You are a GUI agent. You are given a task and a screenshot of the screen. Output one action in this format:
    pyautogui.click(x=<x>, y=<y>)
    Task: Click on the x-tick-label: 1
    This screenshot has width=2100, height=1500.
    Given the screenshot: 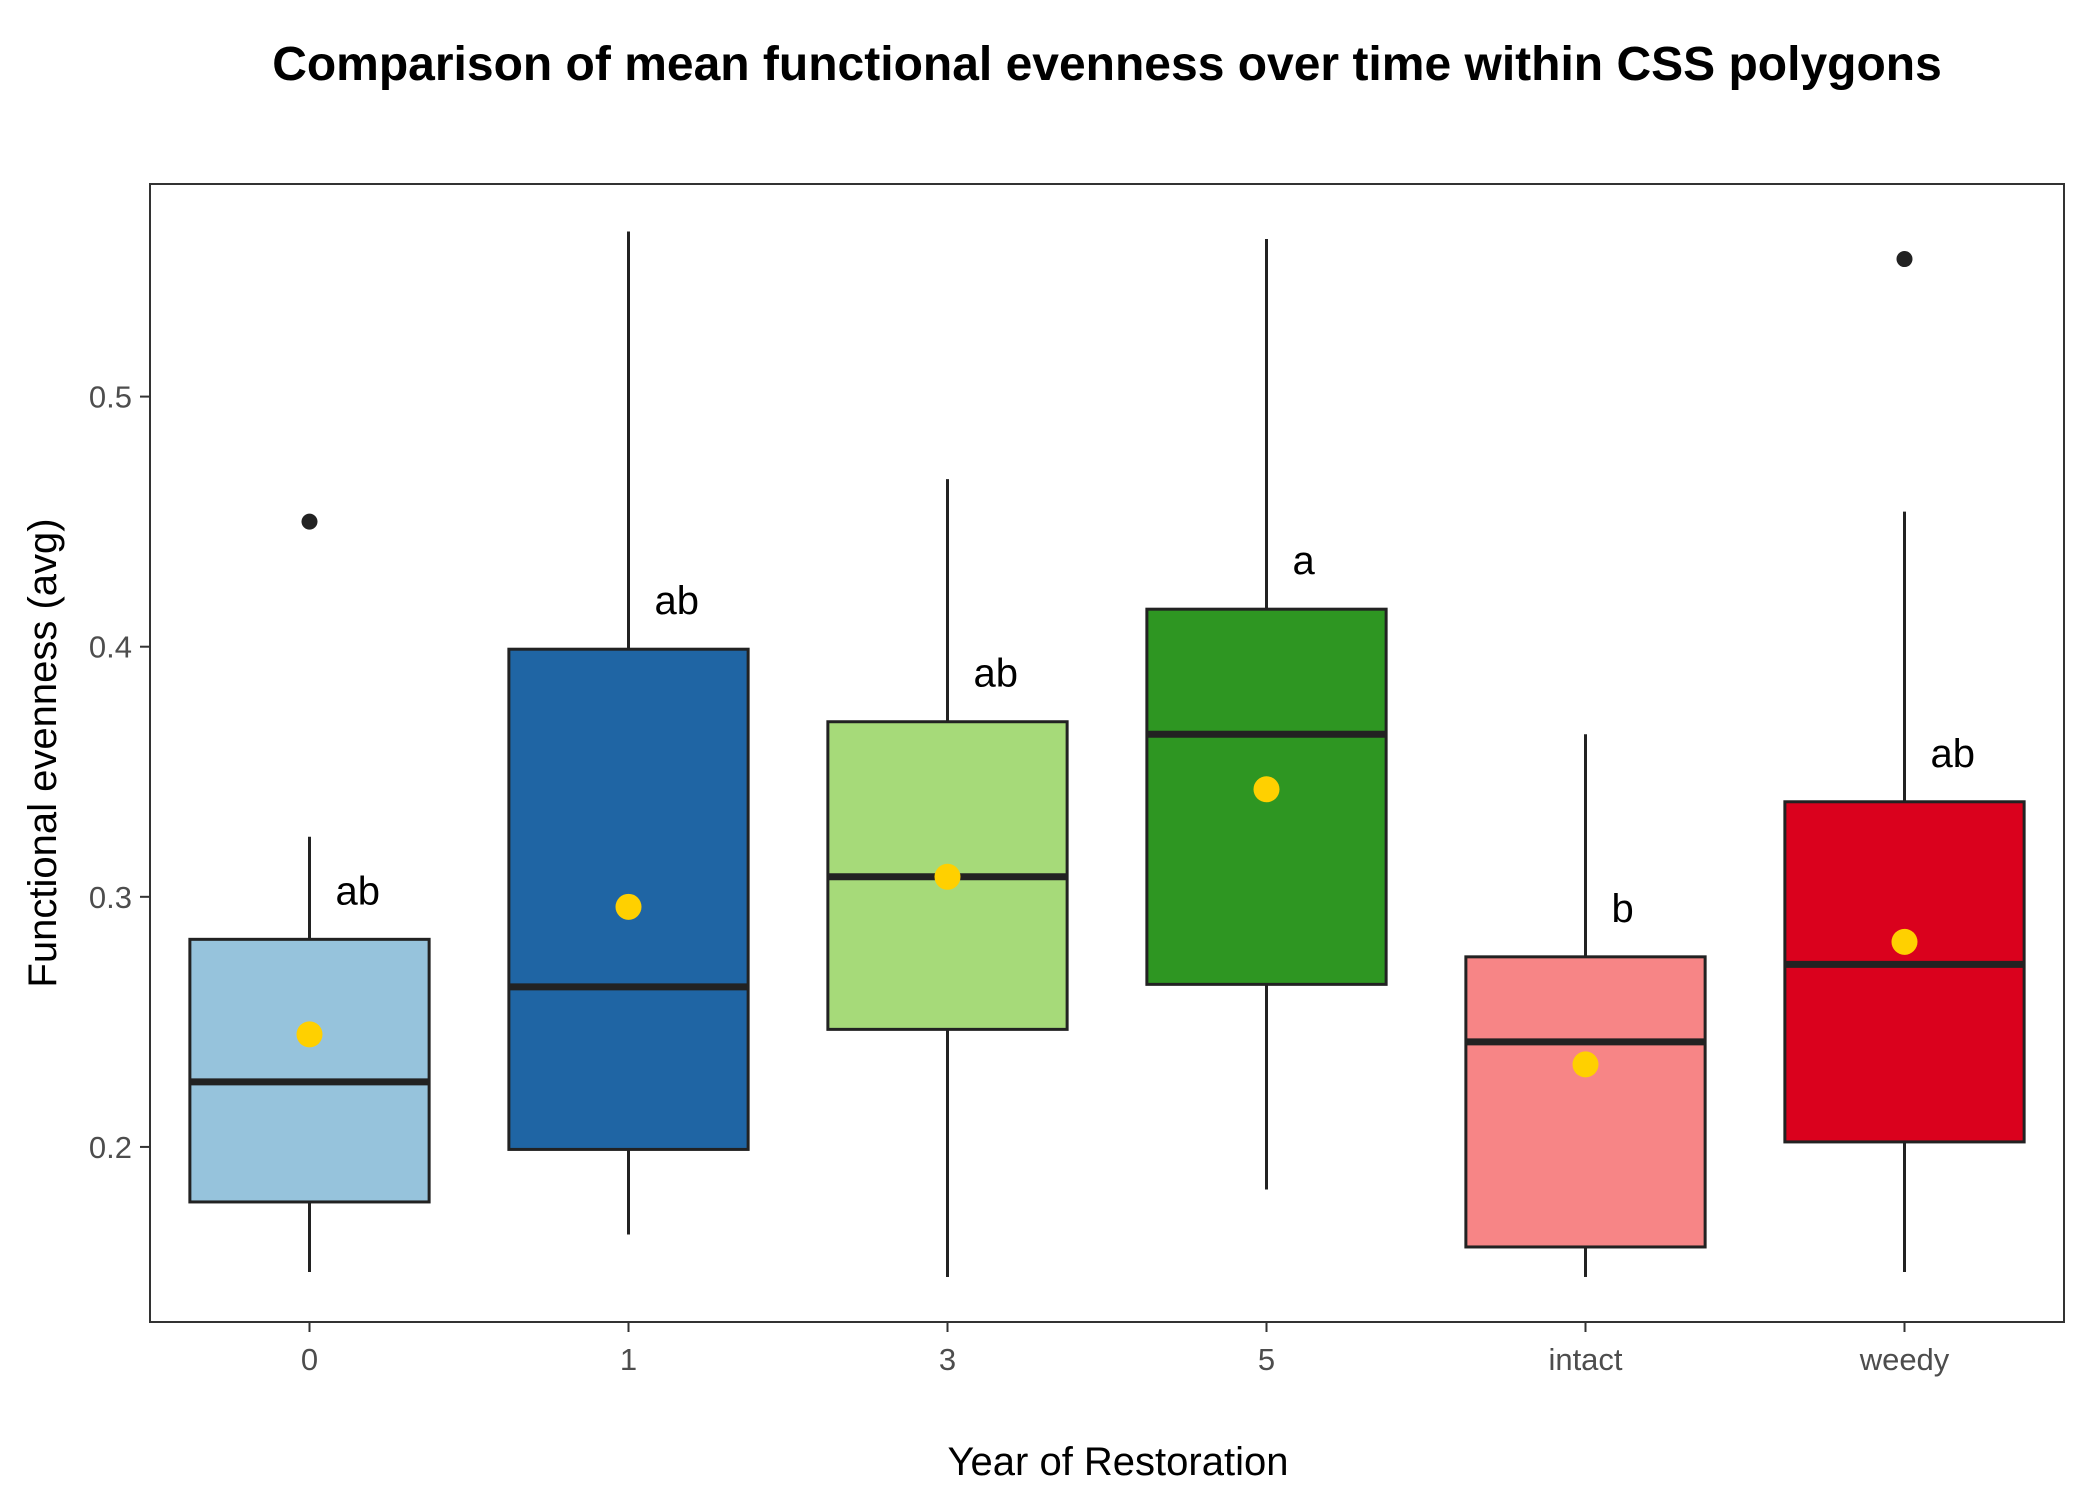 What is the action you would take?
    pyautogui.click(x=628, y=1359)
    